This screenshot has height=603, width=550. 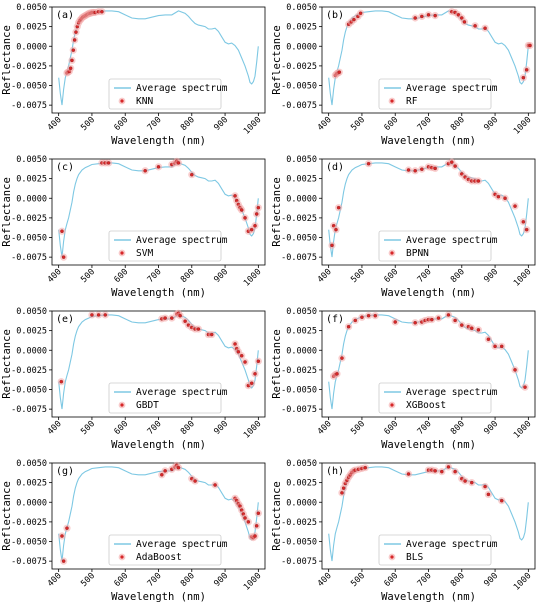 I want to click on panel-label: (d), so click(x=335, y=167).